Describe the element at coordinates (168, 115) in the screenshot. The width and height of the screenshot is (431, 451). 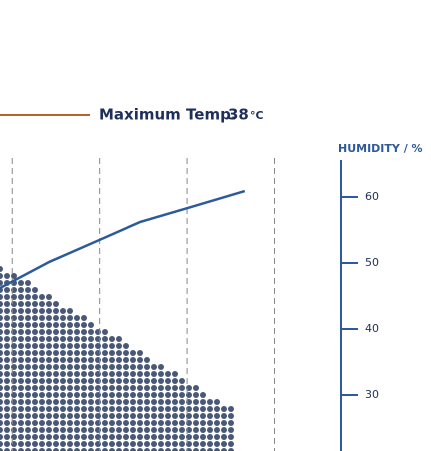
I see `annotation-label: Maximum Temp.` at that location.